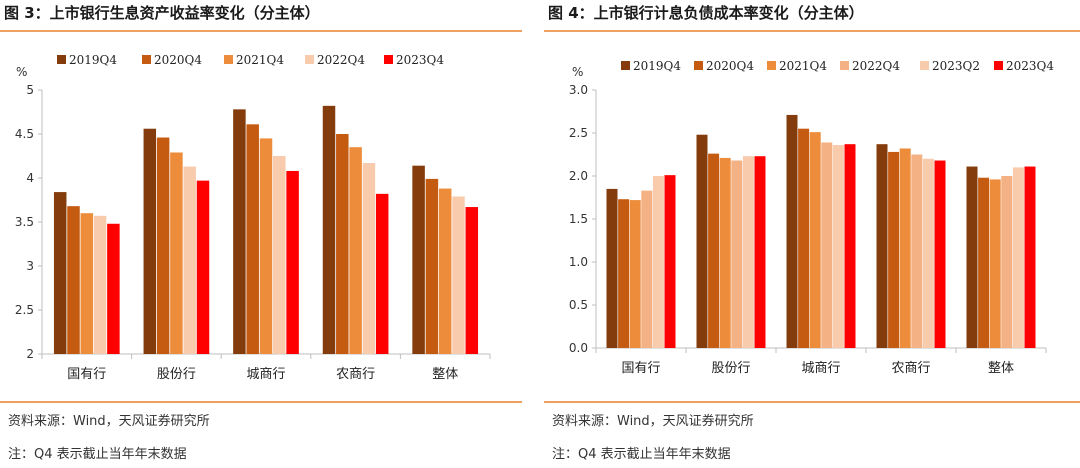 The height and width of the screenshot is (468, 1080). I want to click on y-tick-label: 3, so click(30, 266).